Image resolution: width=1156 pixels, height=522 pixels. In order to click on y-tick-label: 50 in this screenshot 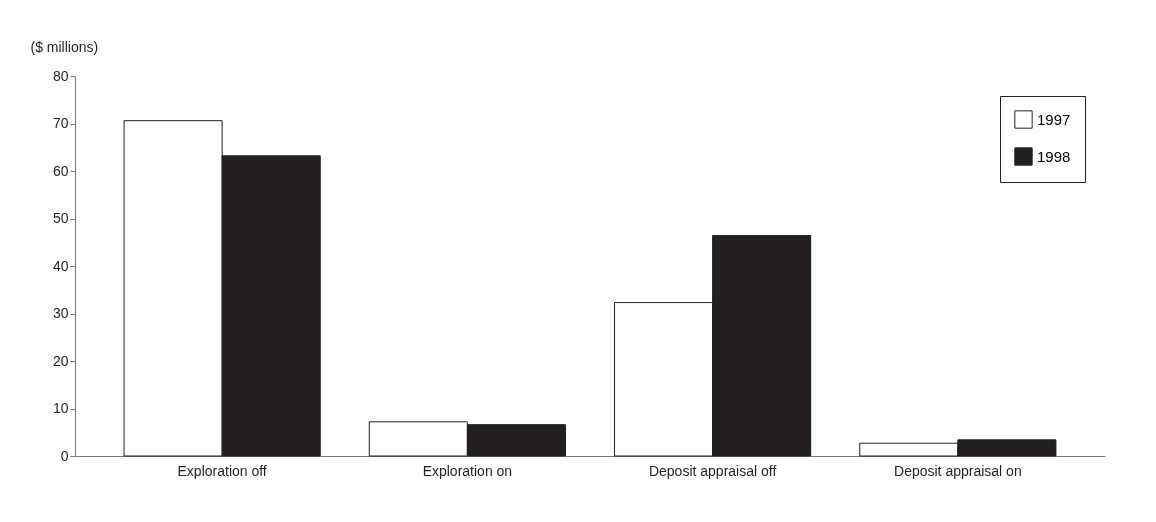, I will do `click(60, 218)`.